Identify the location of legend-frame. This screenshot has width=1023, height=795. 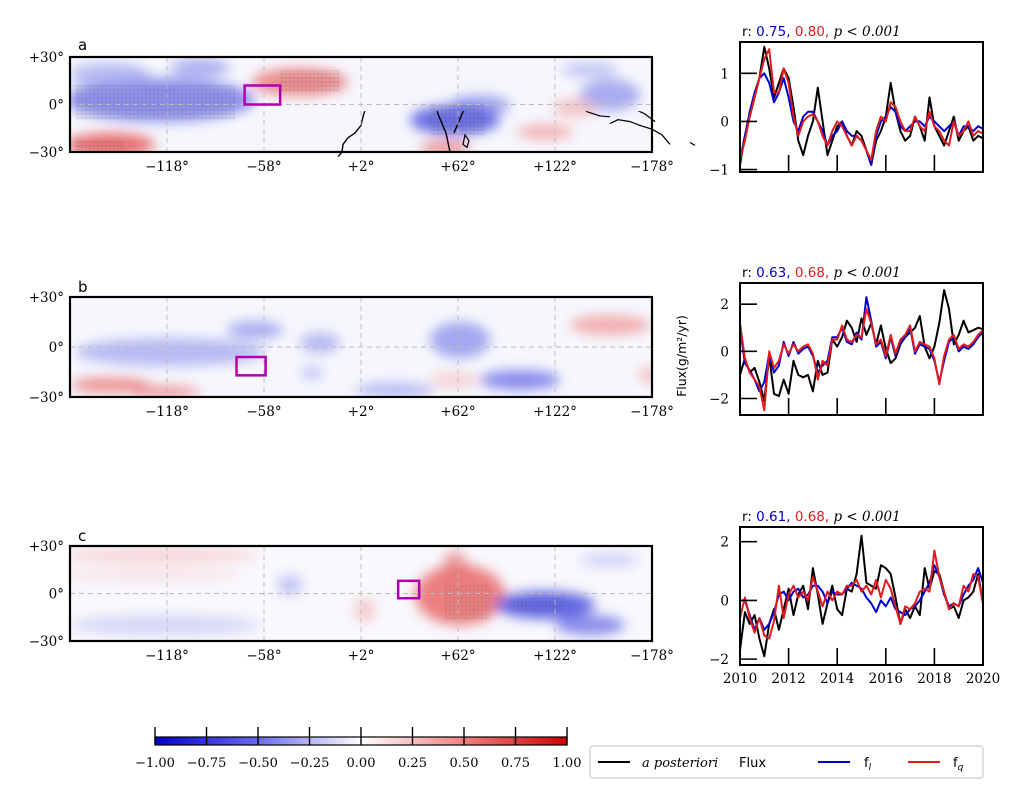
(786, 762).